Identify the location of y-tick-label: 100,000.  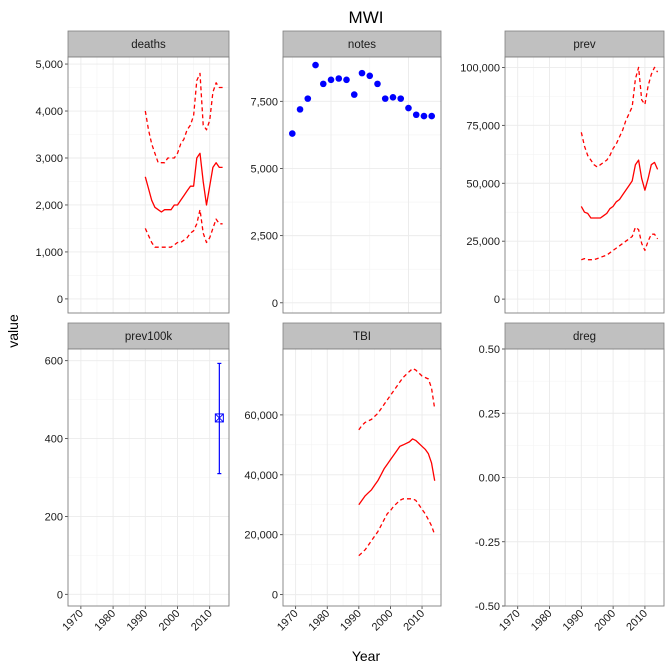
(480, 68).